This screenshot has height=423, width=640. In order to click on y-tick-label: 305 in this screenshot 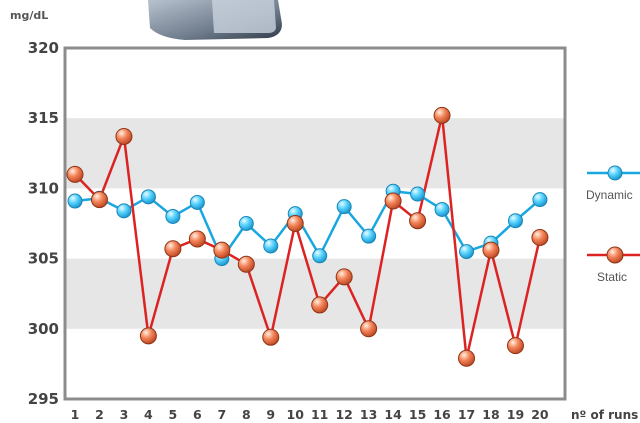, I will do `click(43, 259)`.